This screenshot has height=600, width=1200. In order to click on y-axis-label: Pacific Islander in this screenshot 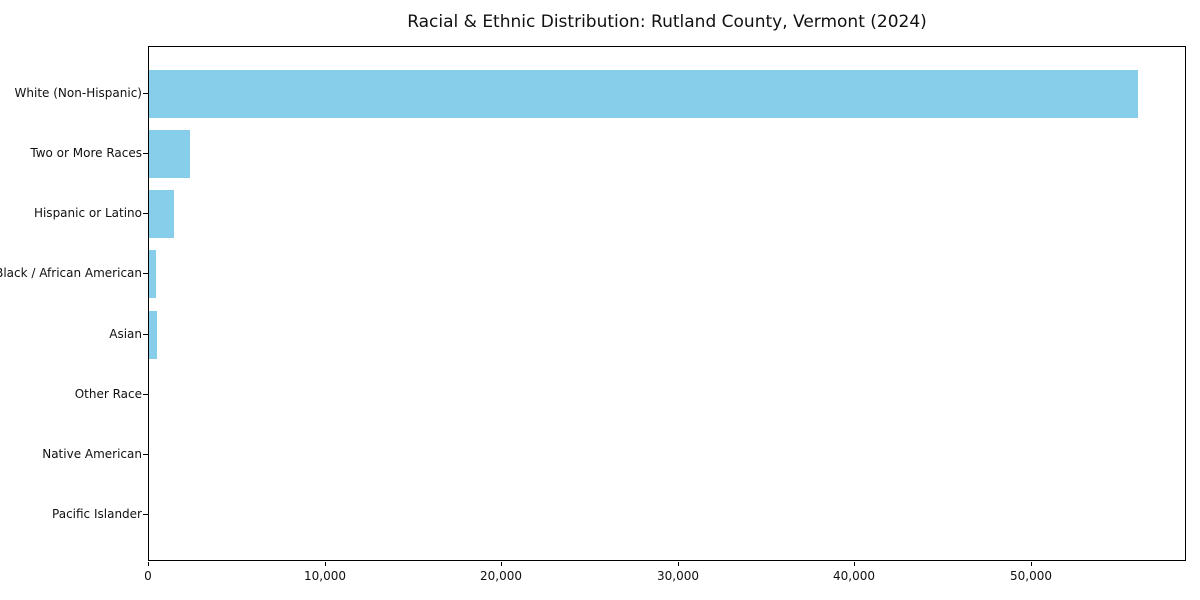, I will do `click(97, 514)`.